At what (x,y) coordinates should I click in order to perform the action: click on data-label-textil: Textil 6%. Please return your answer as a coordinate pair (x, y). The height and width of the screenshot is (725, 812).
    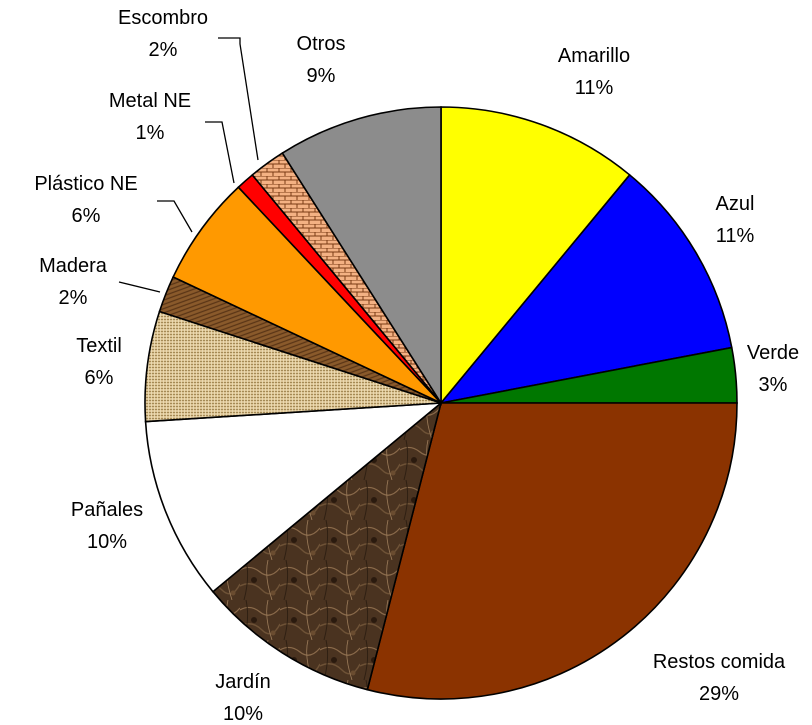
    Looking at the image, I should click on (99, 362).